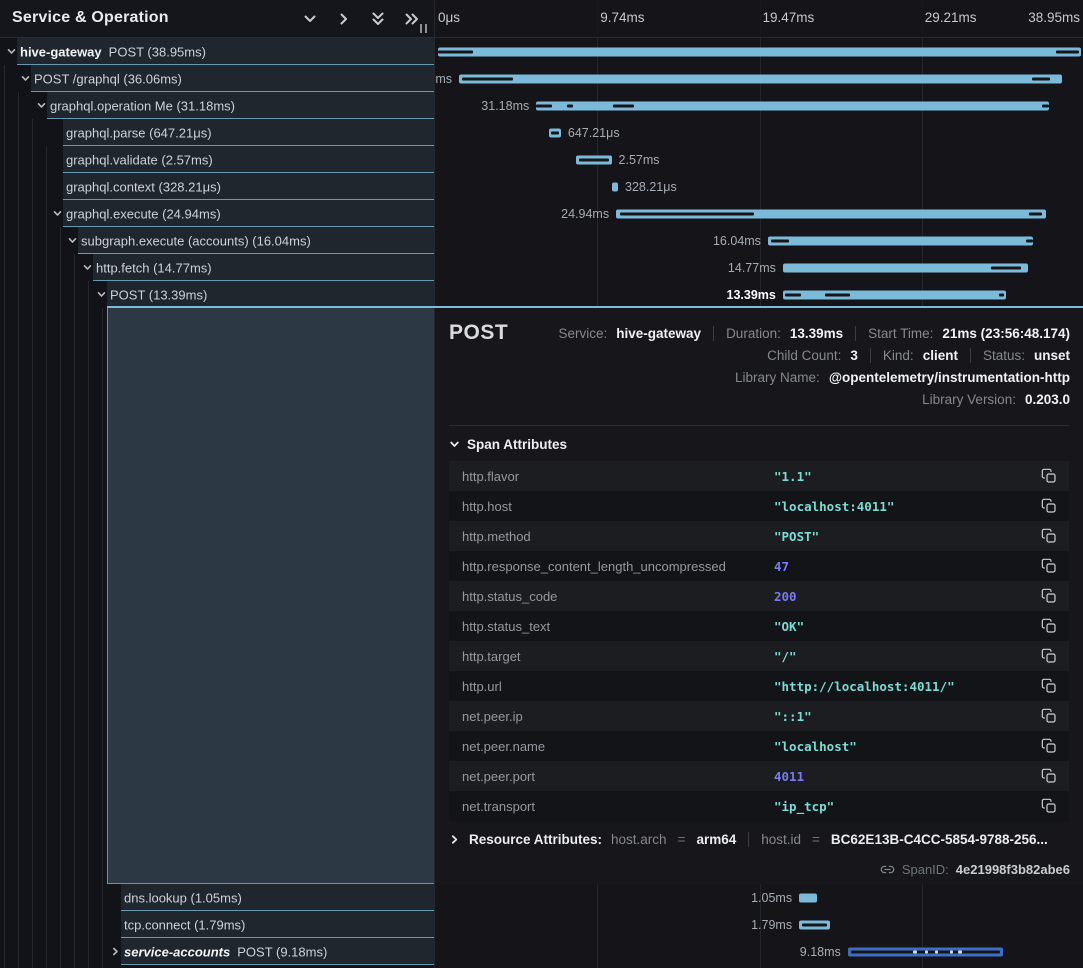  Describe the element at coordinates (378, 19) in the screenshot. I see `collapse-all-icon` at that location.